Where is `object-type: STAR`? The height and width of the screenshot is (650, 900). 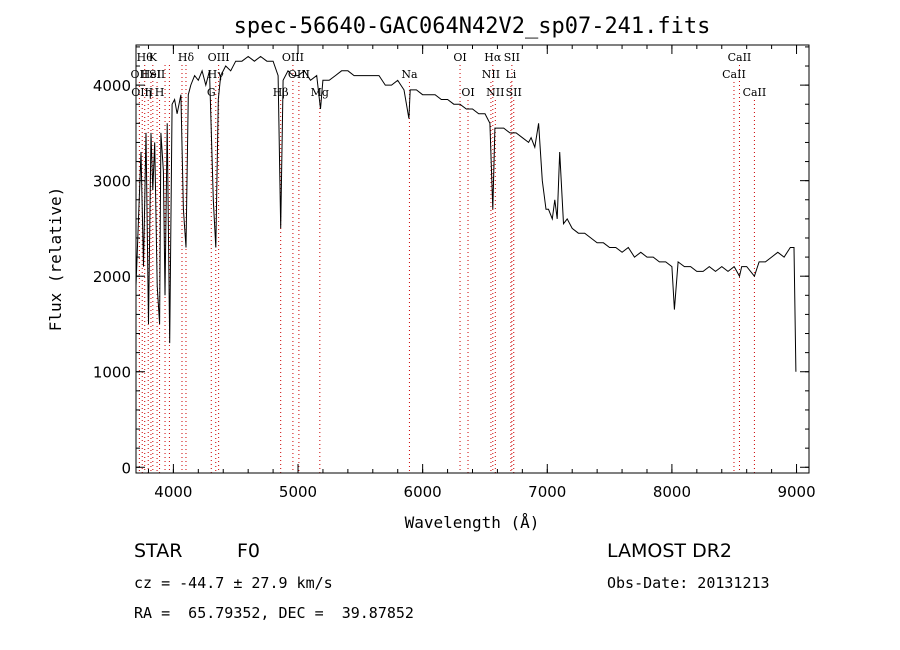 object-type: STAR is located at coordinates (158, 551).